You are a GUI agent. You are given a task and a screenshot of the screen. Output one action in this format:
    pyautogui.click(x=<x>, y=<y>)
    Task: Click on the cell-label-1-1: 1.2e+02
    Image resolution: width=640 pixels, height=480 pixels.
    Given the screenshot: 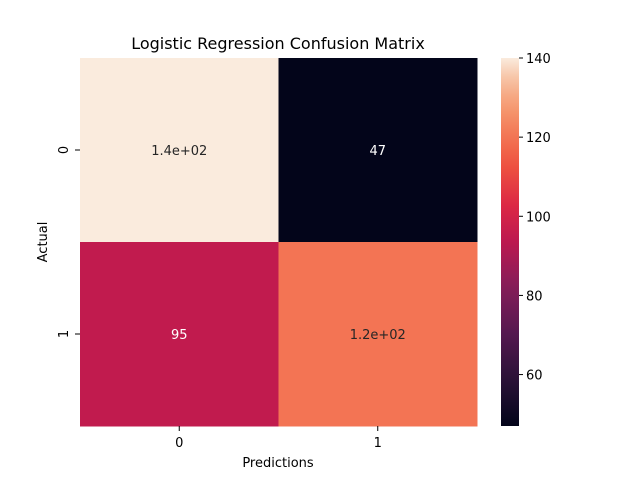 What is the action you would take?
    pyautogui.click(x=378, y=335)
    